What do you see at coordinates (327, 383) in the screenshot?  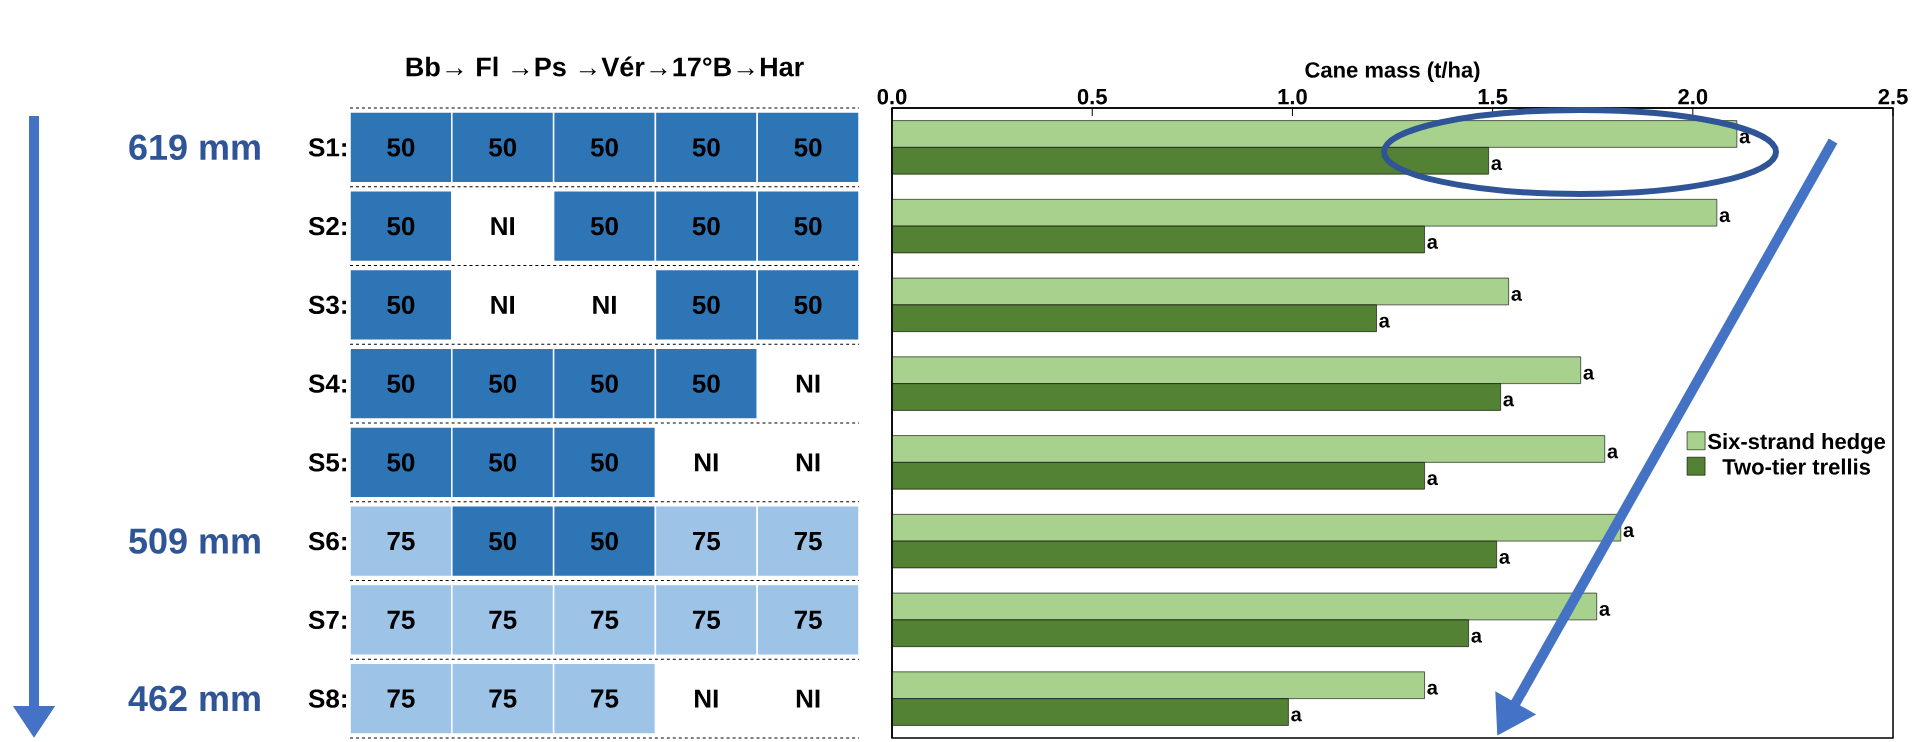 I see `y-tick-label: S4:` at bounding box center [327, 383].